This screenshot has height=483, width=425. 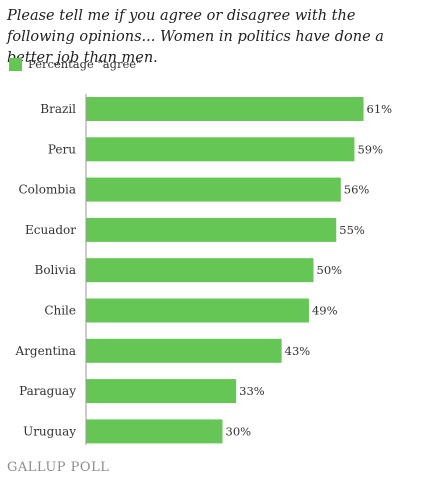 What do you see at coordinates (60, 311) in the screenshot?
I see `category-label: Chile` at bounding box center [60, 311].